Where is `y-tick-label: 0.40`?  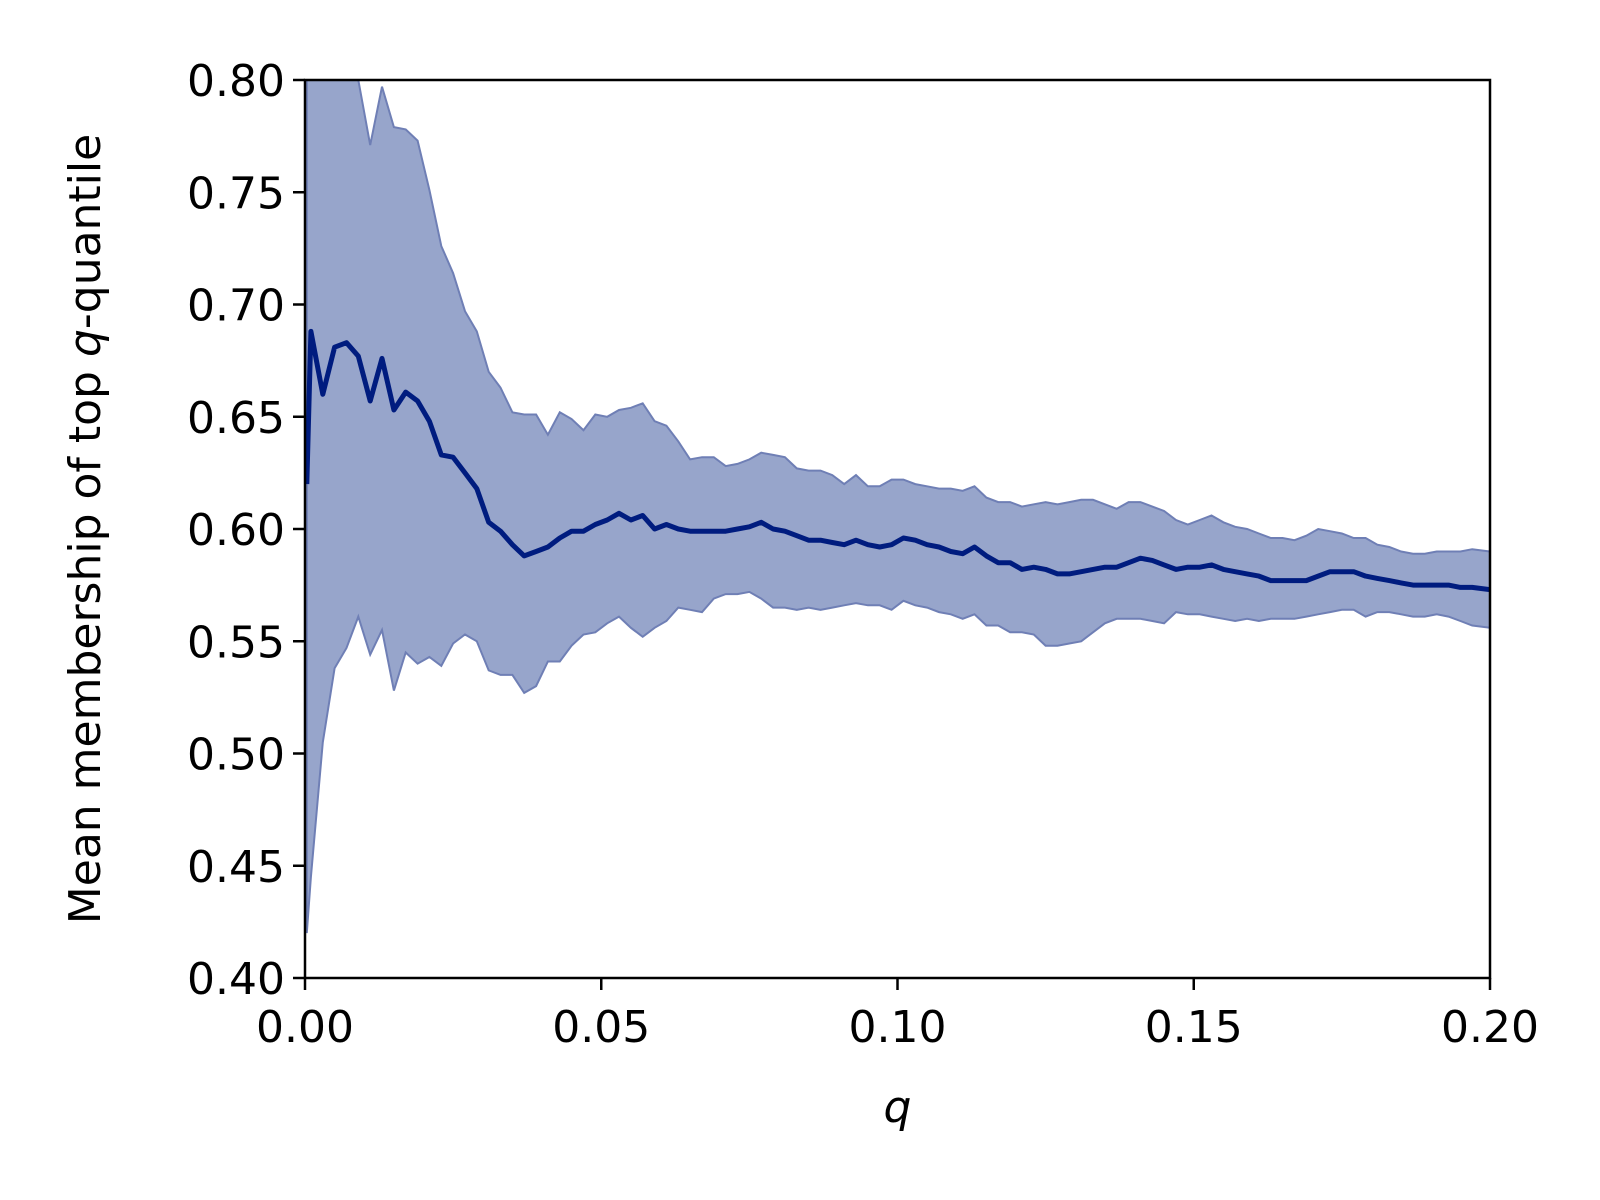
y-tick-label: 0.40 is located at coordinates (236, 979).